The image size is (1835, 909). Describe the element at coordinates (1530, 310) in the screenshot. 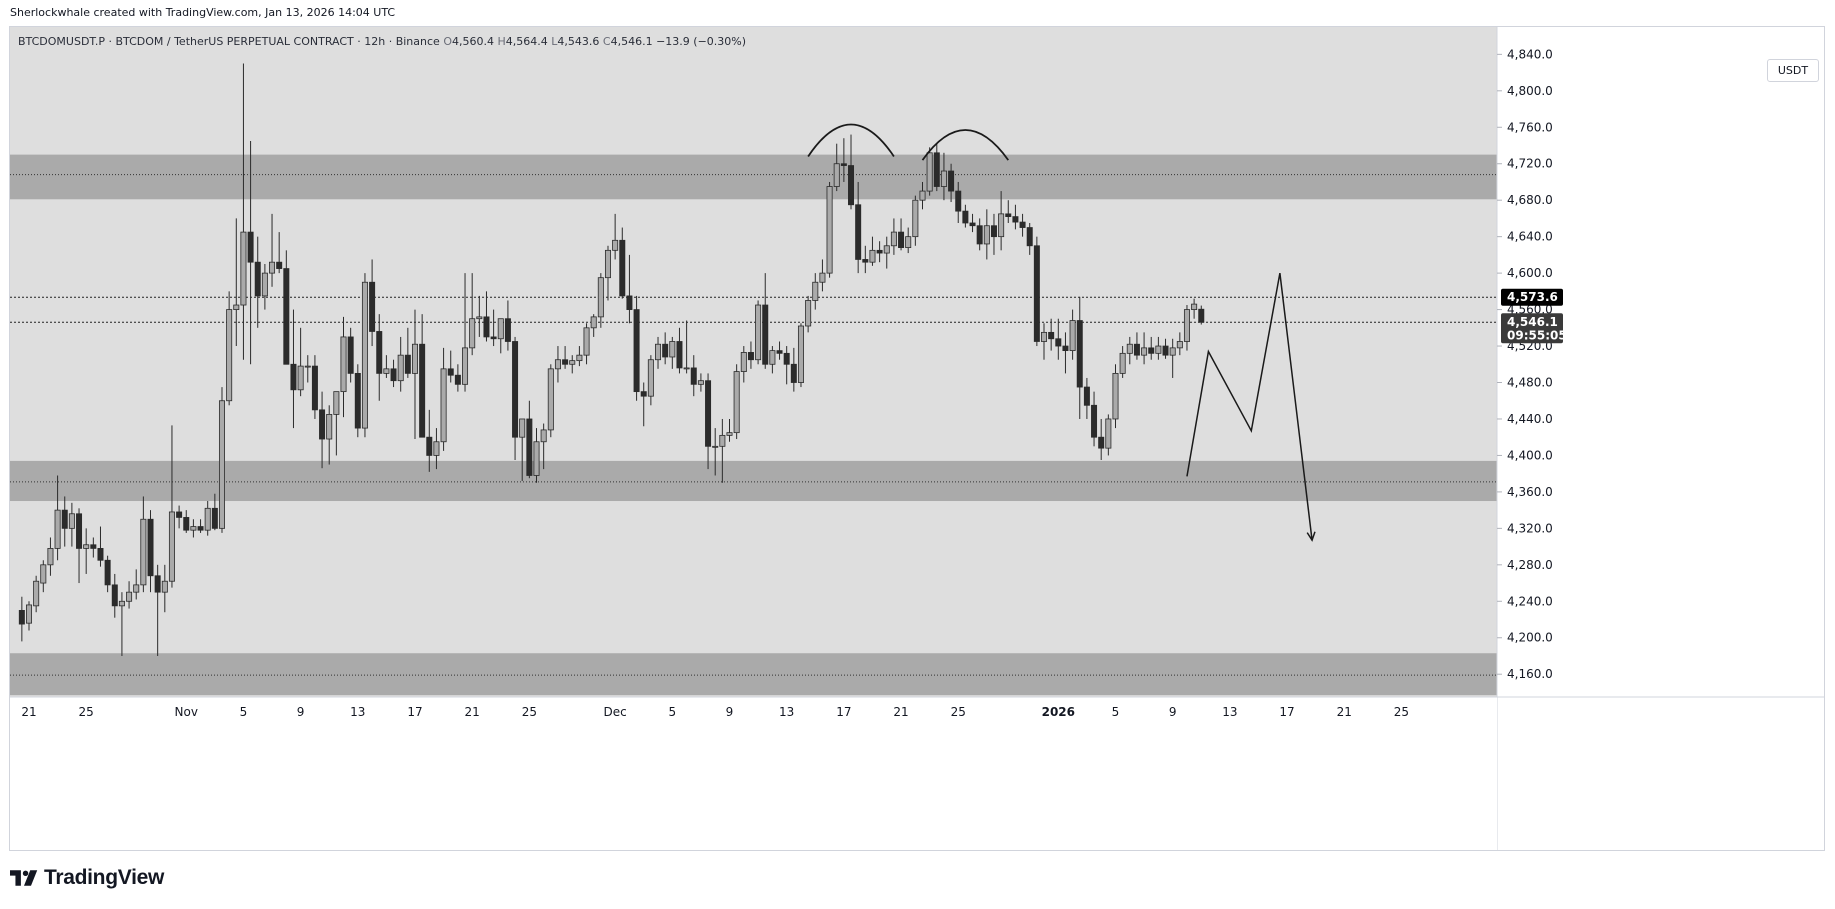

I see `price-axis-label: 4,560.0` at that location.